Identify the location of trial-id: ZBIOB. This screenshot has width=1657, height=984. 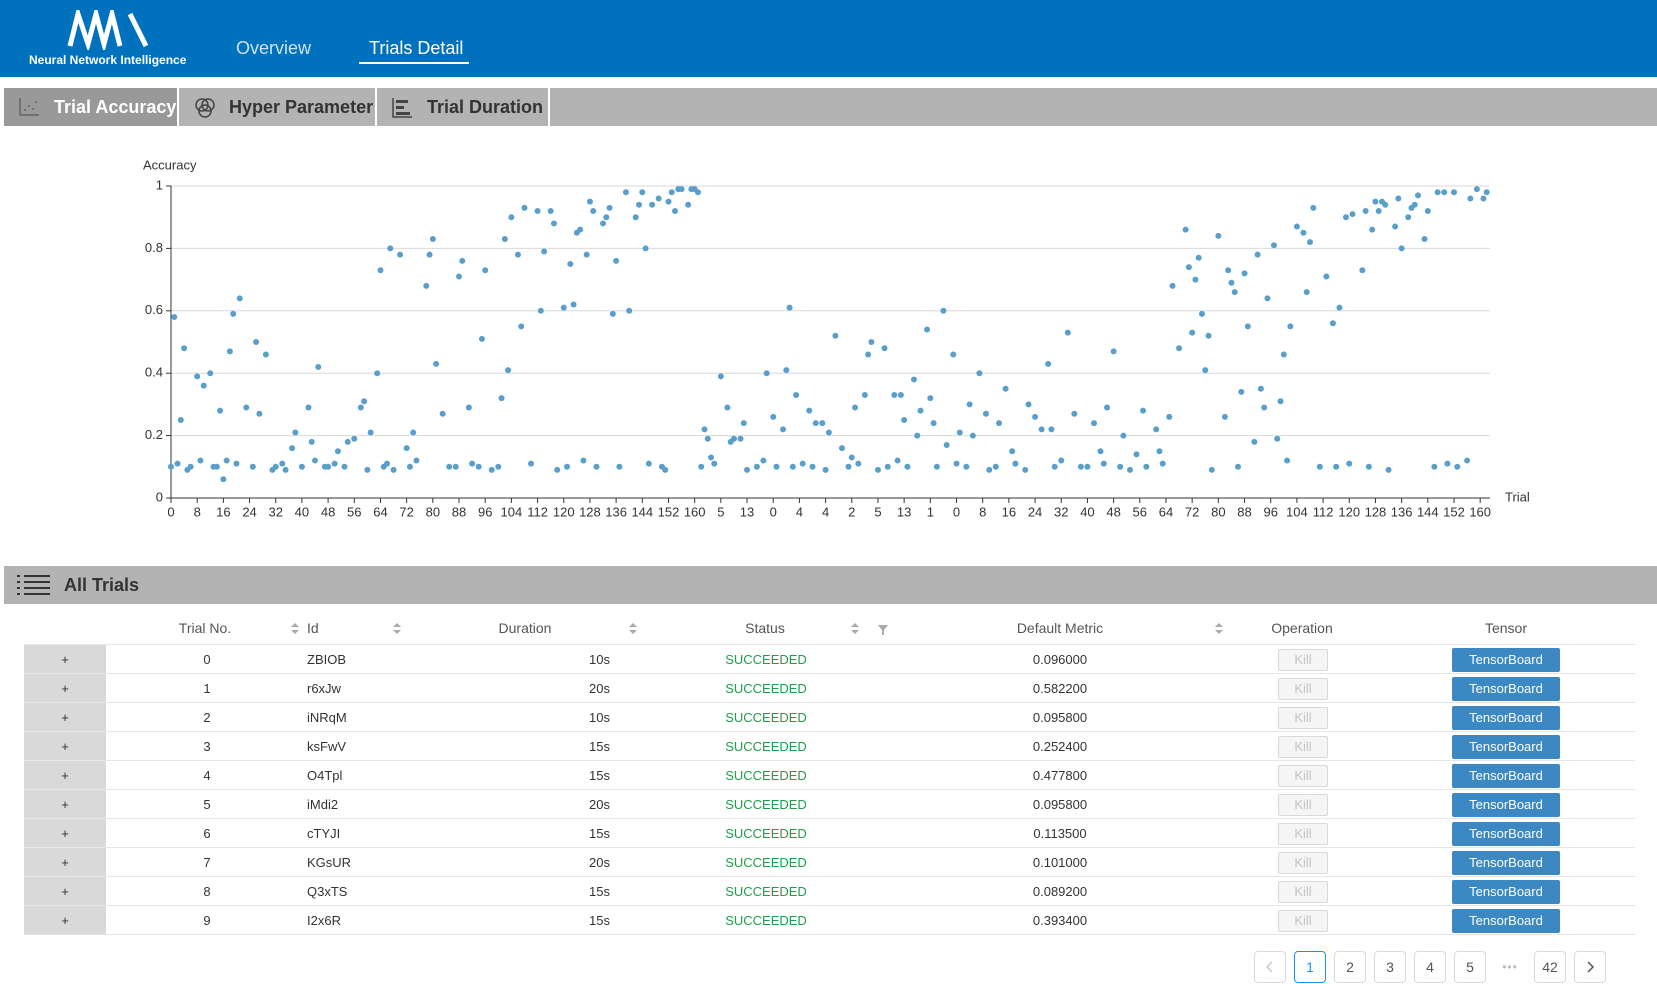
(327, 659).